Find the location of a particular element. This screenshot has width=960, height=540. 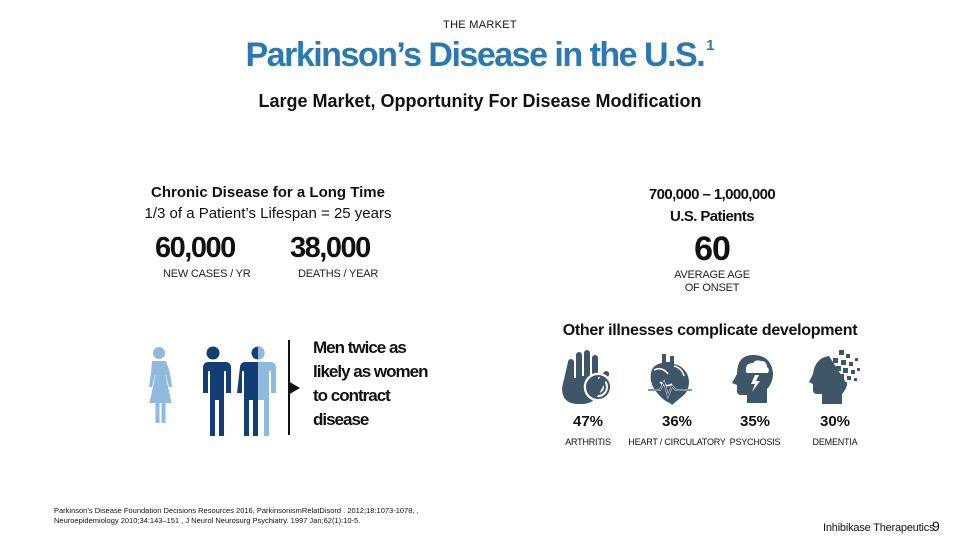

onset-age-label-line1: AVERAGE AGE is located at coordinates (712, 275).